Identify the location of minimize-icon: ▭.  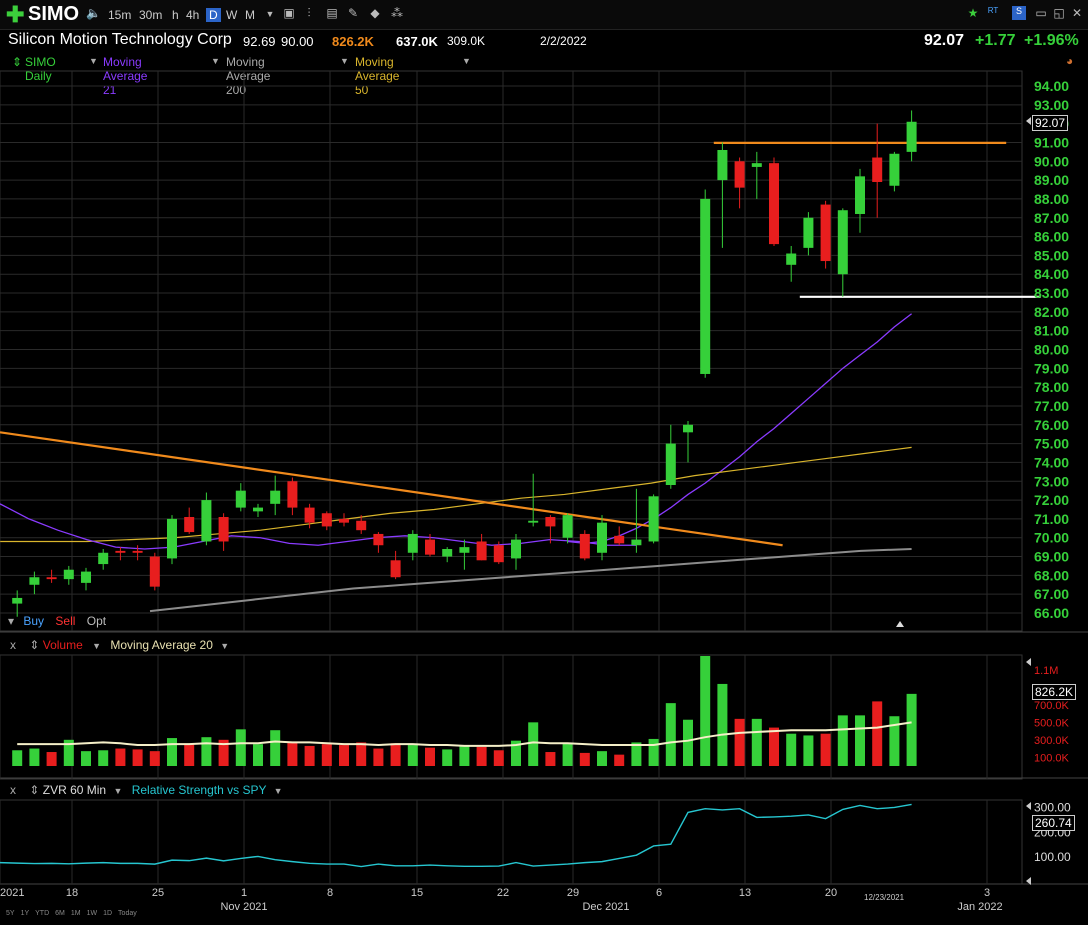
(1041, 13).